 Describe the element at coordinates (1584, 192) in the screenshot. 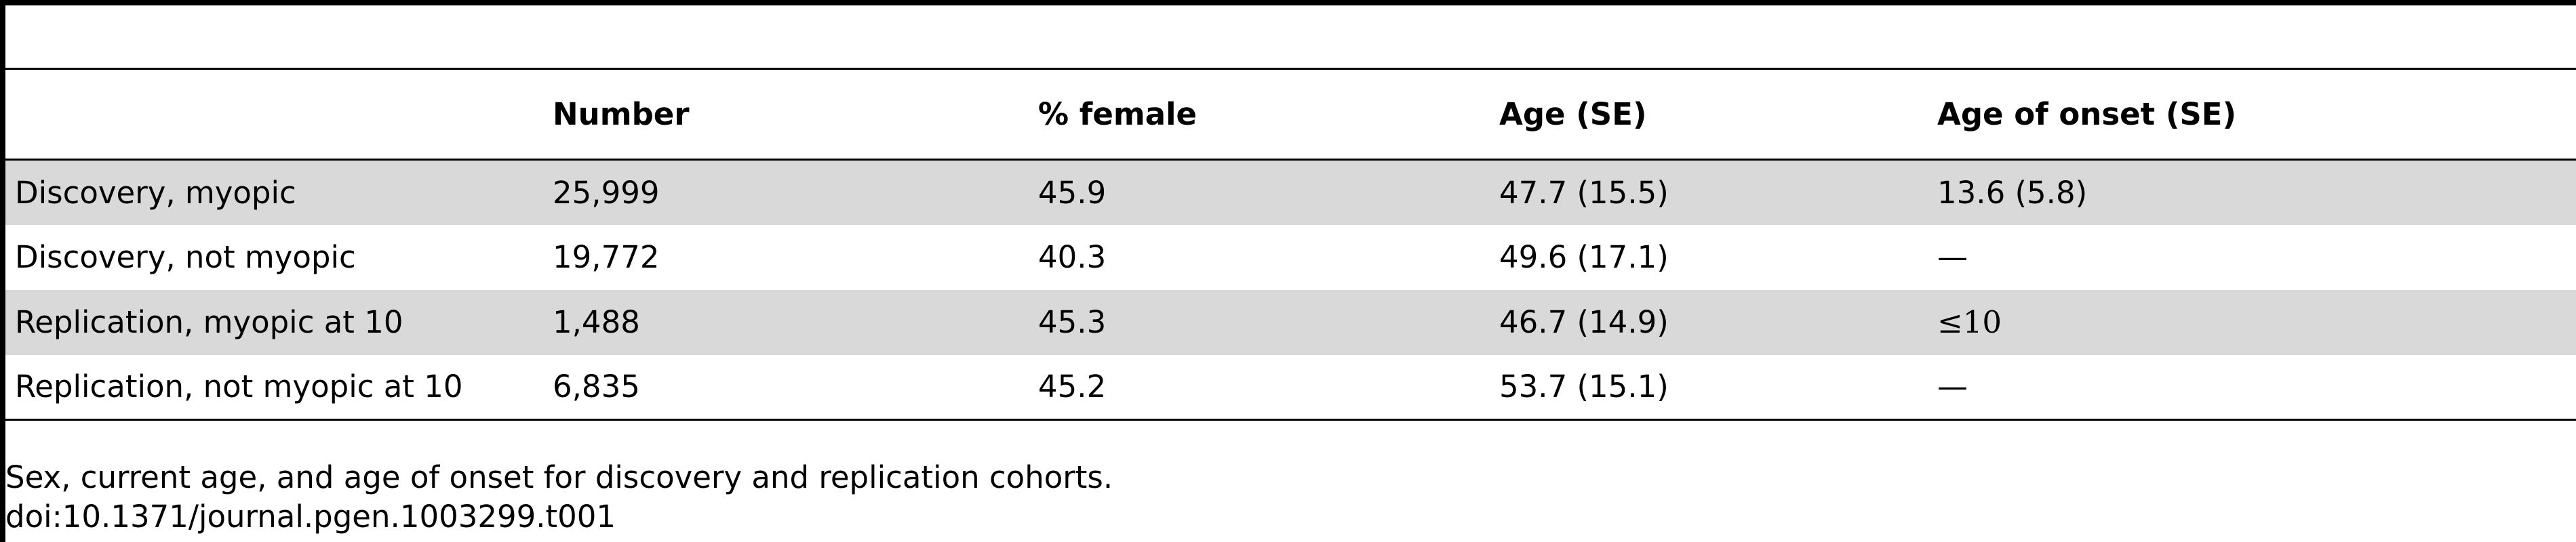

I see `cell-age: 47.7 (15.5)` at that location.